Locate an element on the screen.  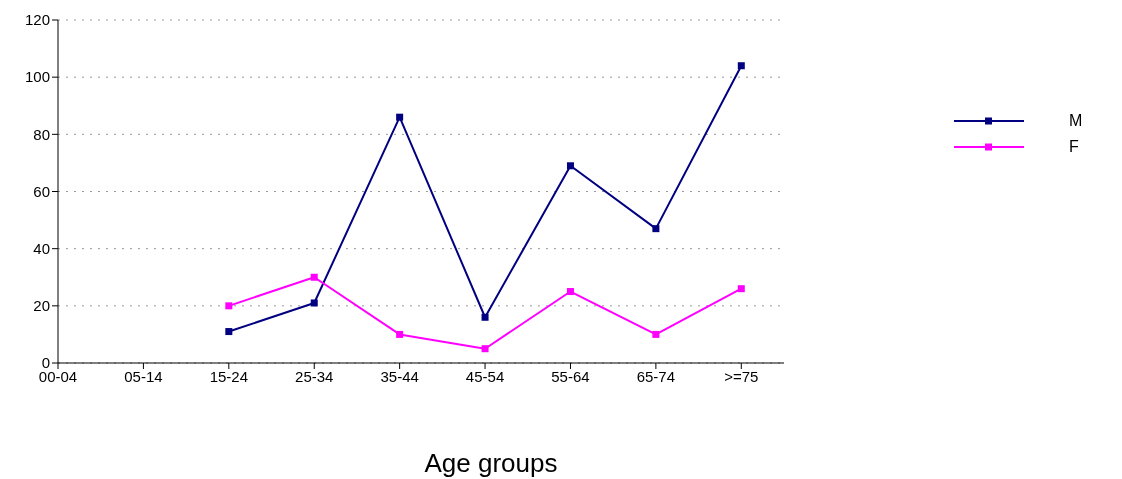
text: M is located at coordinates (1076, 121).